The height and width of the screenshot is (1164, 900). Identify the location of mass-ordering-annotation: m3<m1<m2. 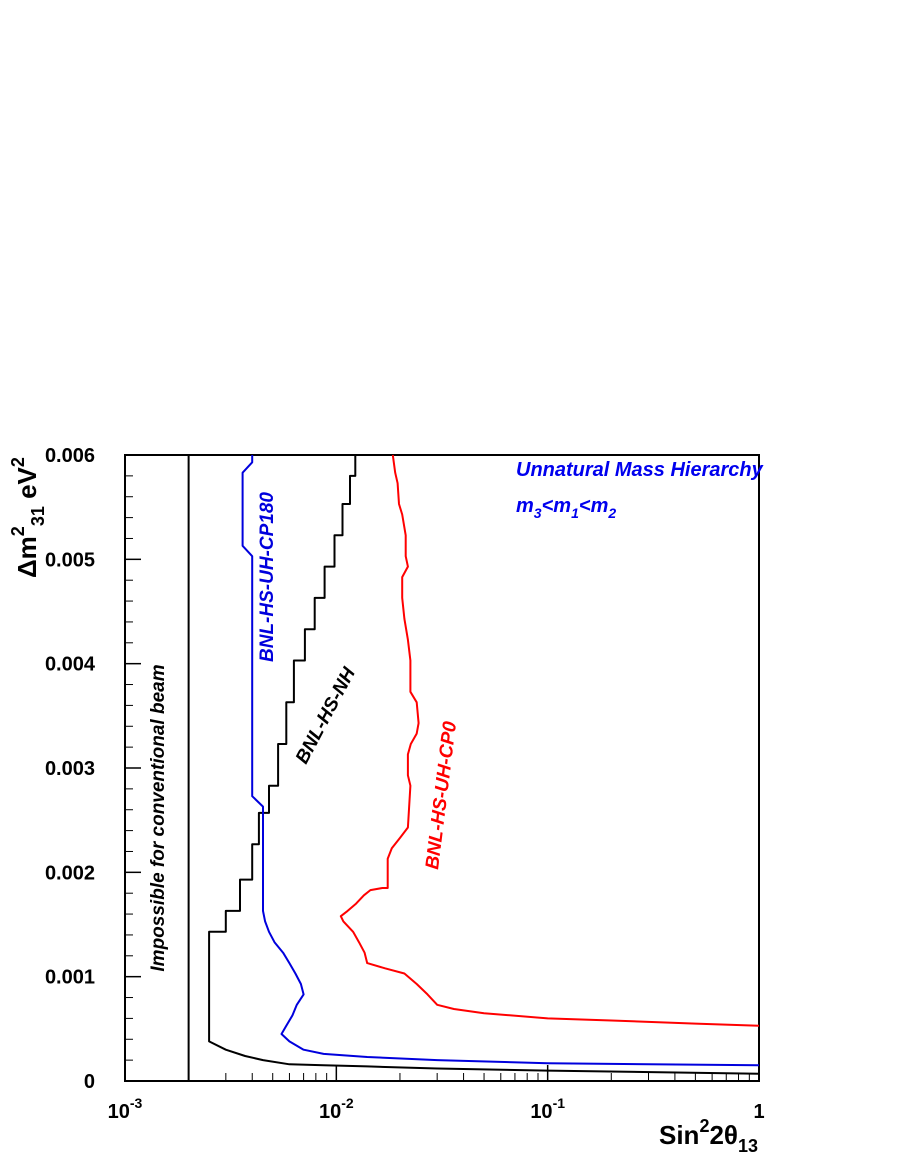
(566, 508).